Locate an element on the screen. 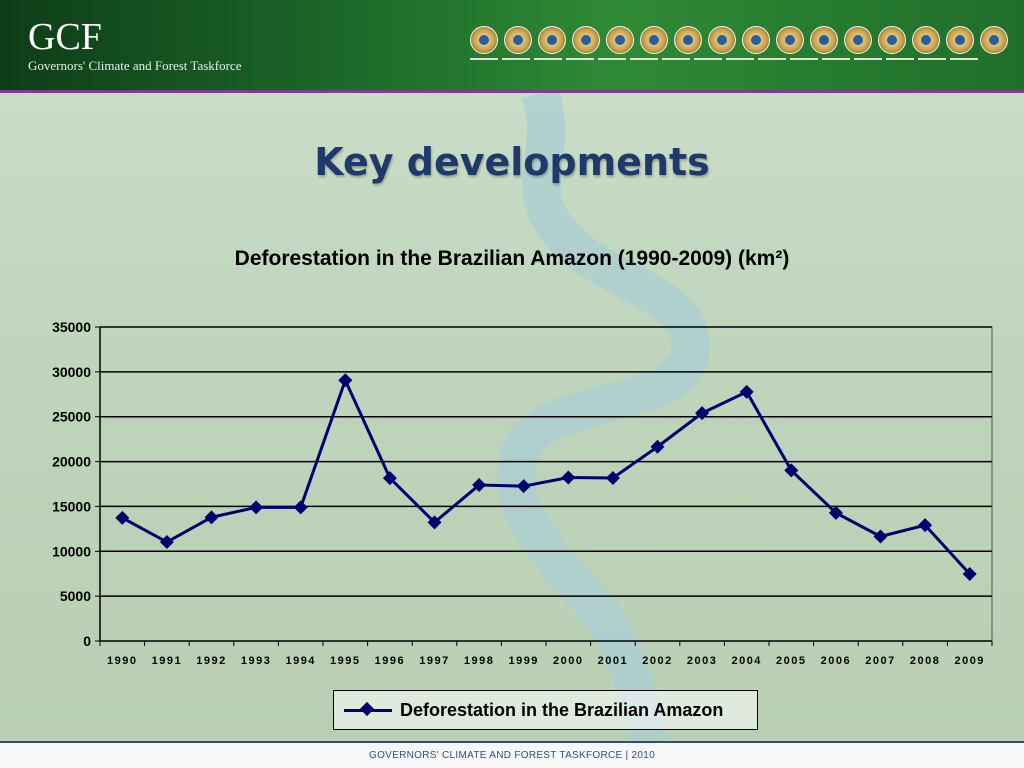 This screenshot has height=768, width=1024. seal-10-icon is located at coordinates (790, 40).